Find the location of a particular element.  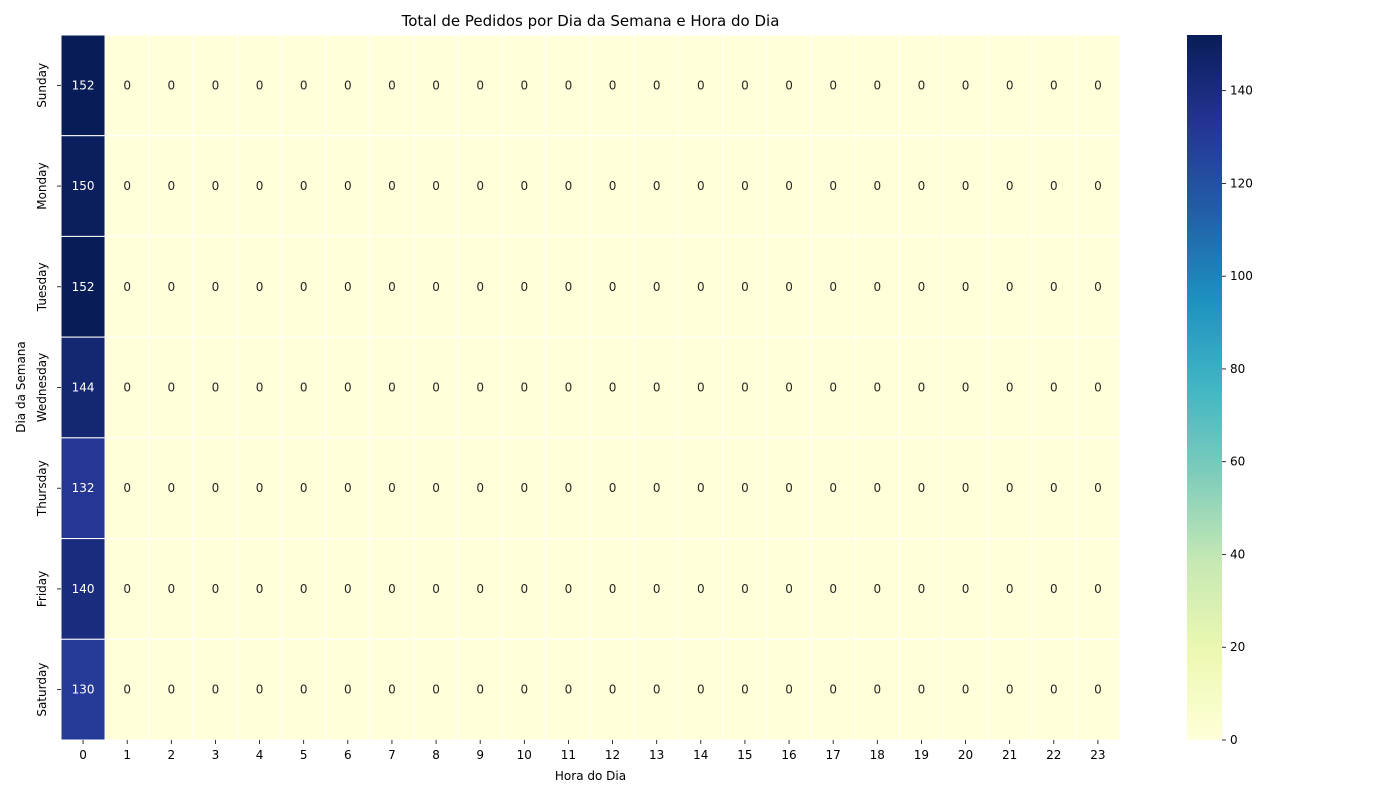

colorbar-tick-label: 20 is located at coordinates (1237, 647).